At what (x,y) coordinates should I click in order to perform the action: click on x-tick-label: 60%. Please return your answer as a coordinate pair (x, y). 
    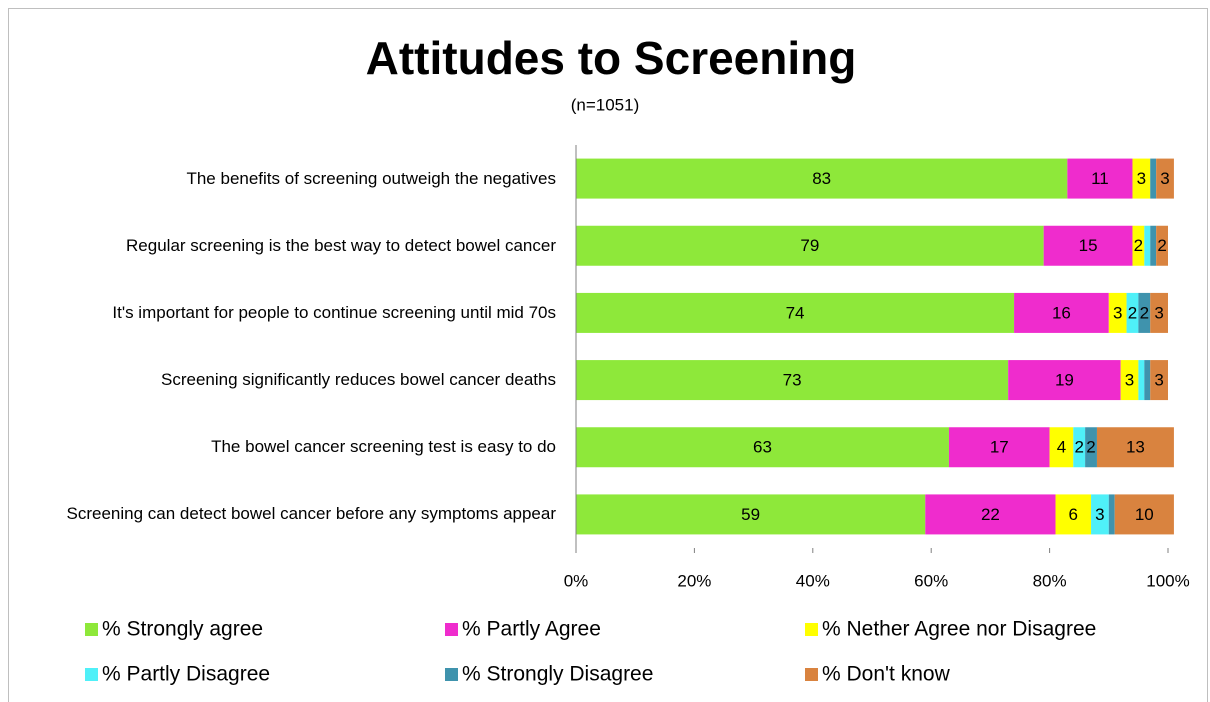
    Looking at the image, I should click on (931, 580).